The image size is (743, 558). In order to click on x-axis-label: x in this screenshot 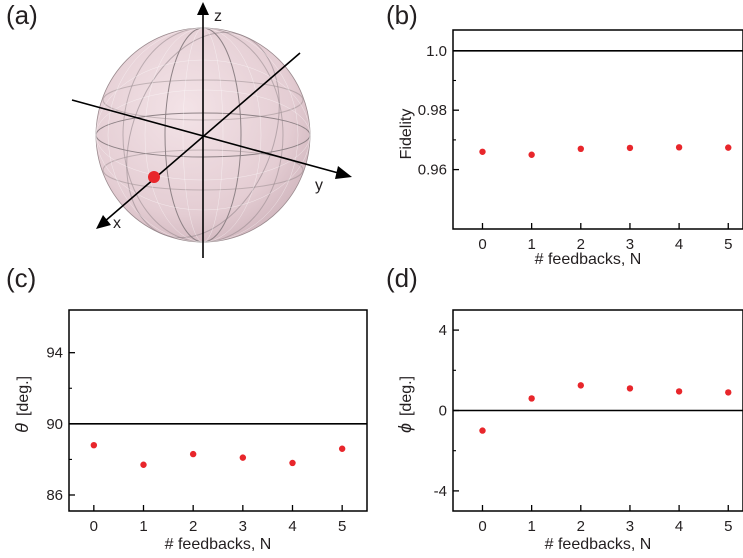, I will do `click(117, 223)`.